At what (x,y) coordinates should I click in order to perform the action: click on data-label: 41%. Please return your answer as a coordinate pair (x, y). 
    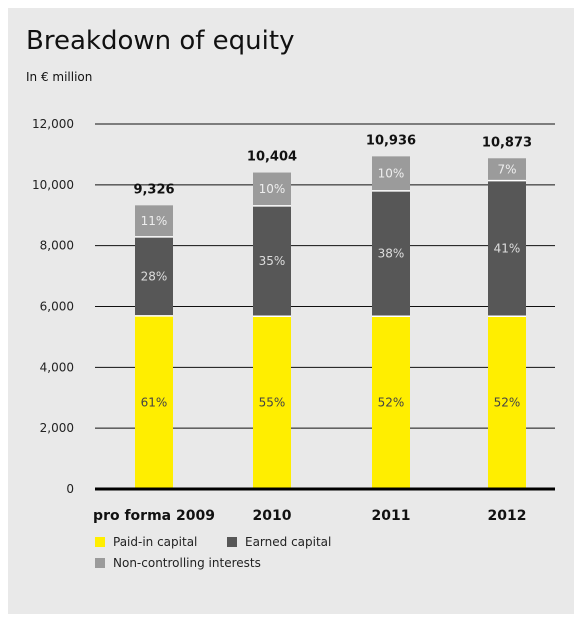
    Looking at the image, I should click on (507, 248).